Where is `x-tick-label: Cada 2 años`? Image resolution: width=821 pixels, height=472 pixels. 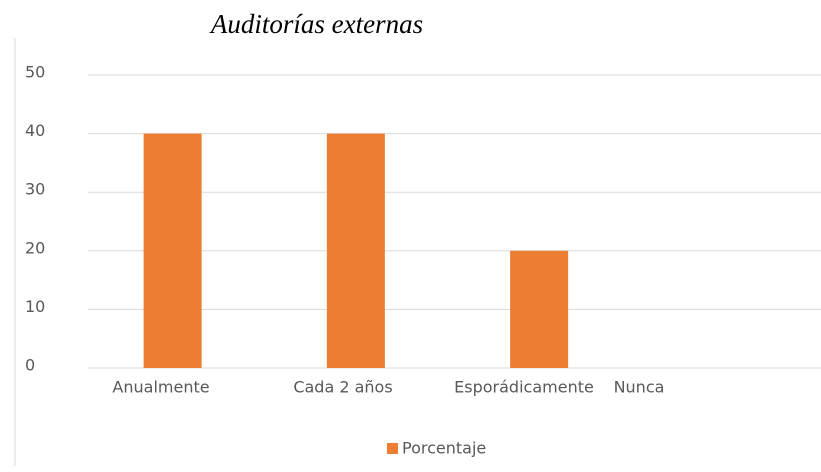
x-tick-label: Cada 2 años is located at coordinates (342, 387).